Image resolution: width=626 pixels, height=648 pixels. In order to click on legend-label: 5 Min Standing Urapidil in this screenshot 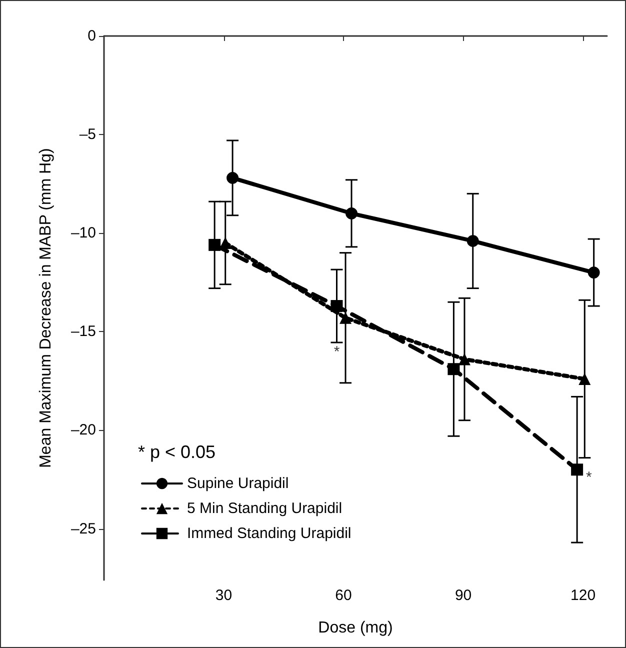, I will do `click(264, 508)`.